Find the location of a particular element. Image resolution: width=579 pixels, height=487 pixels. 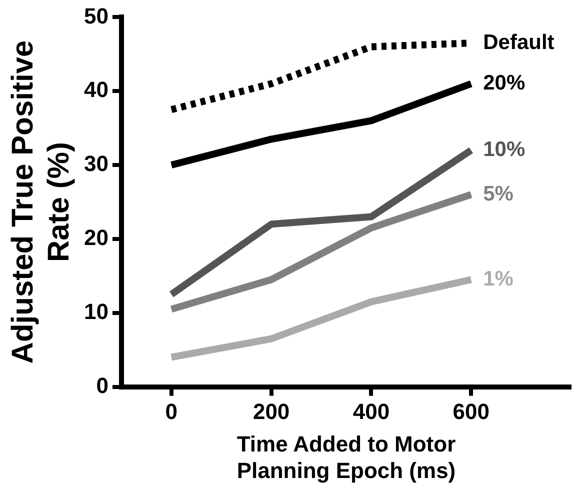

series-label: 5% is located at coordinates (498, 194).